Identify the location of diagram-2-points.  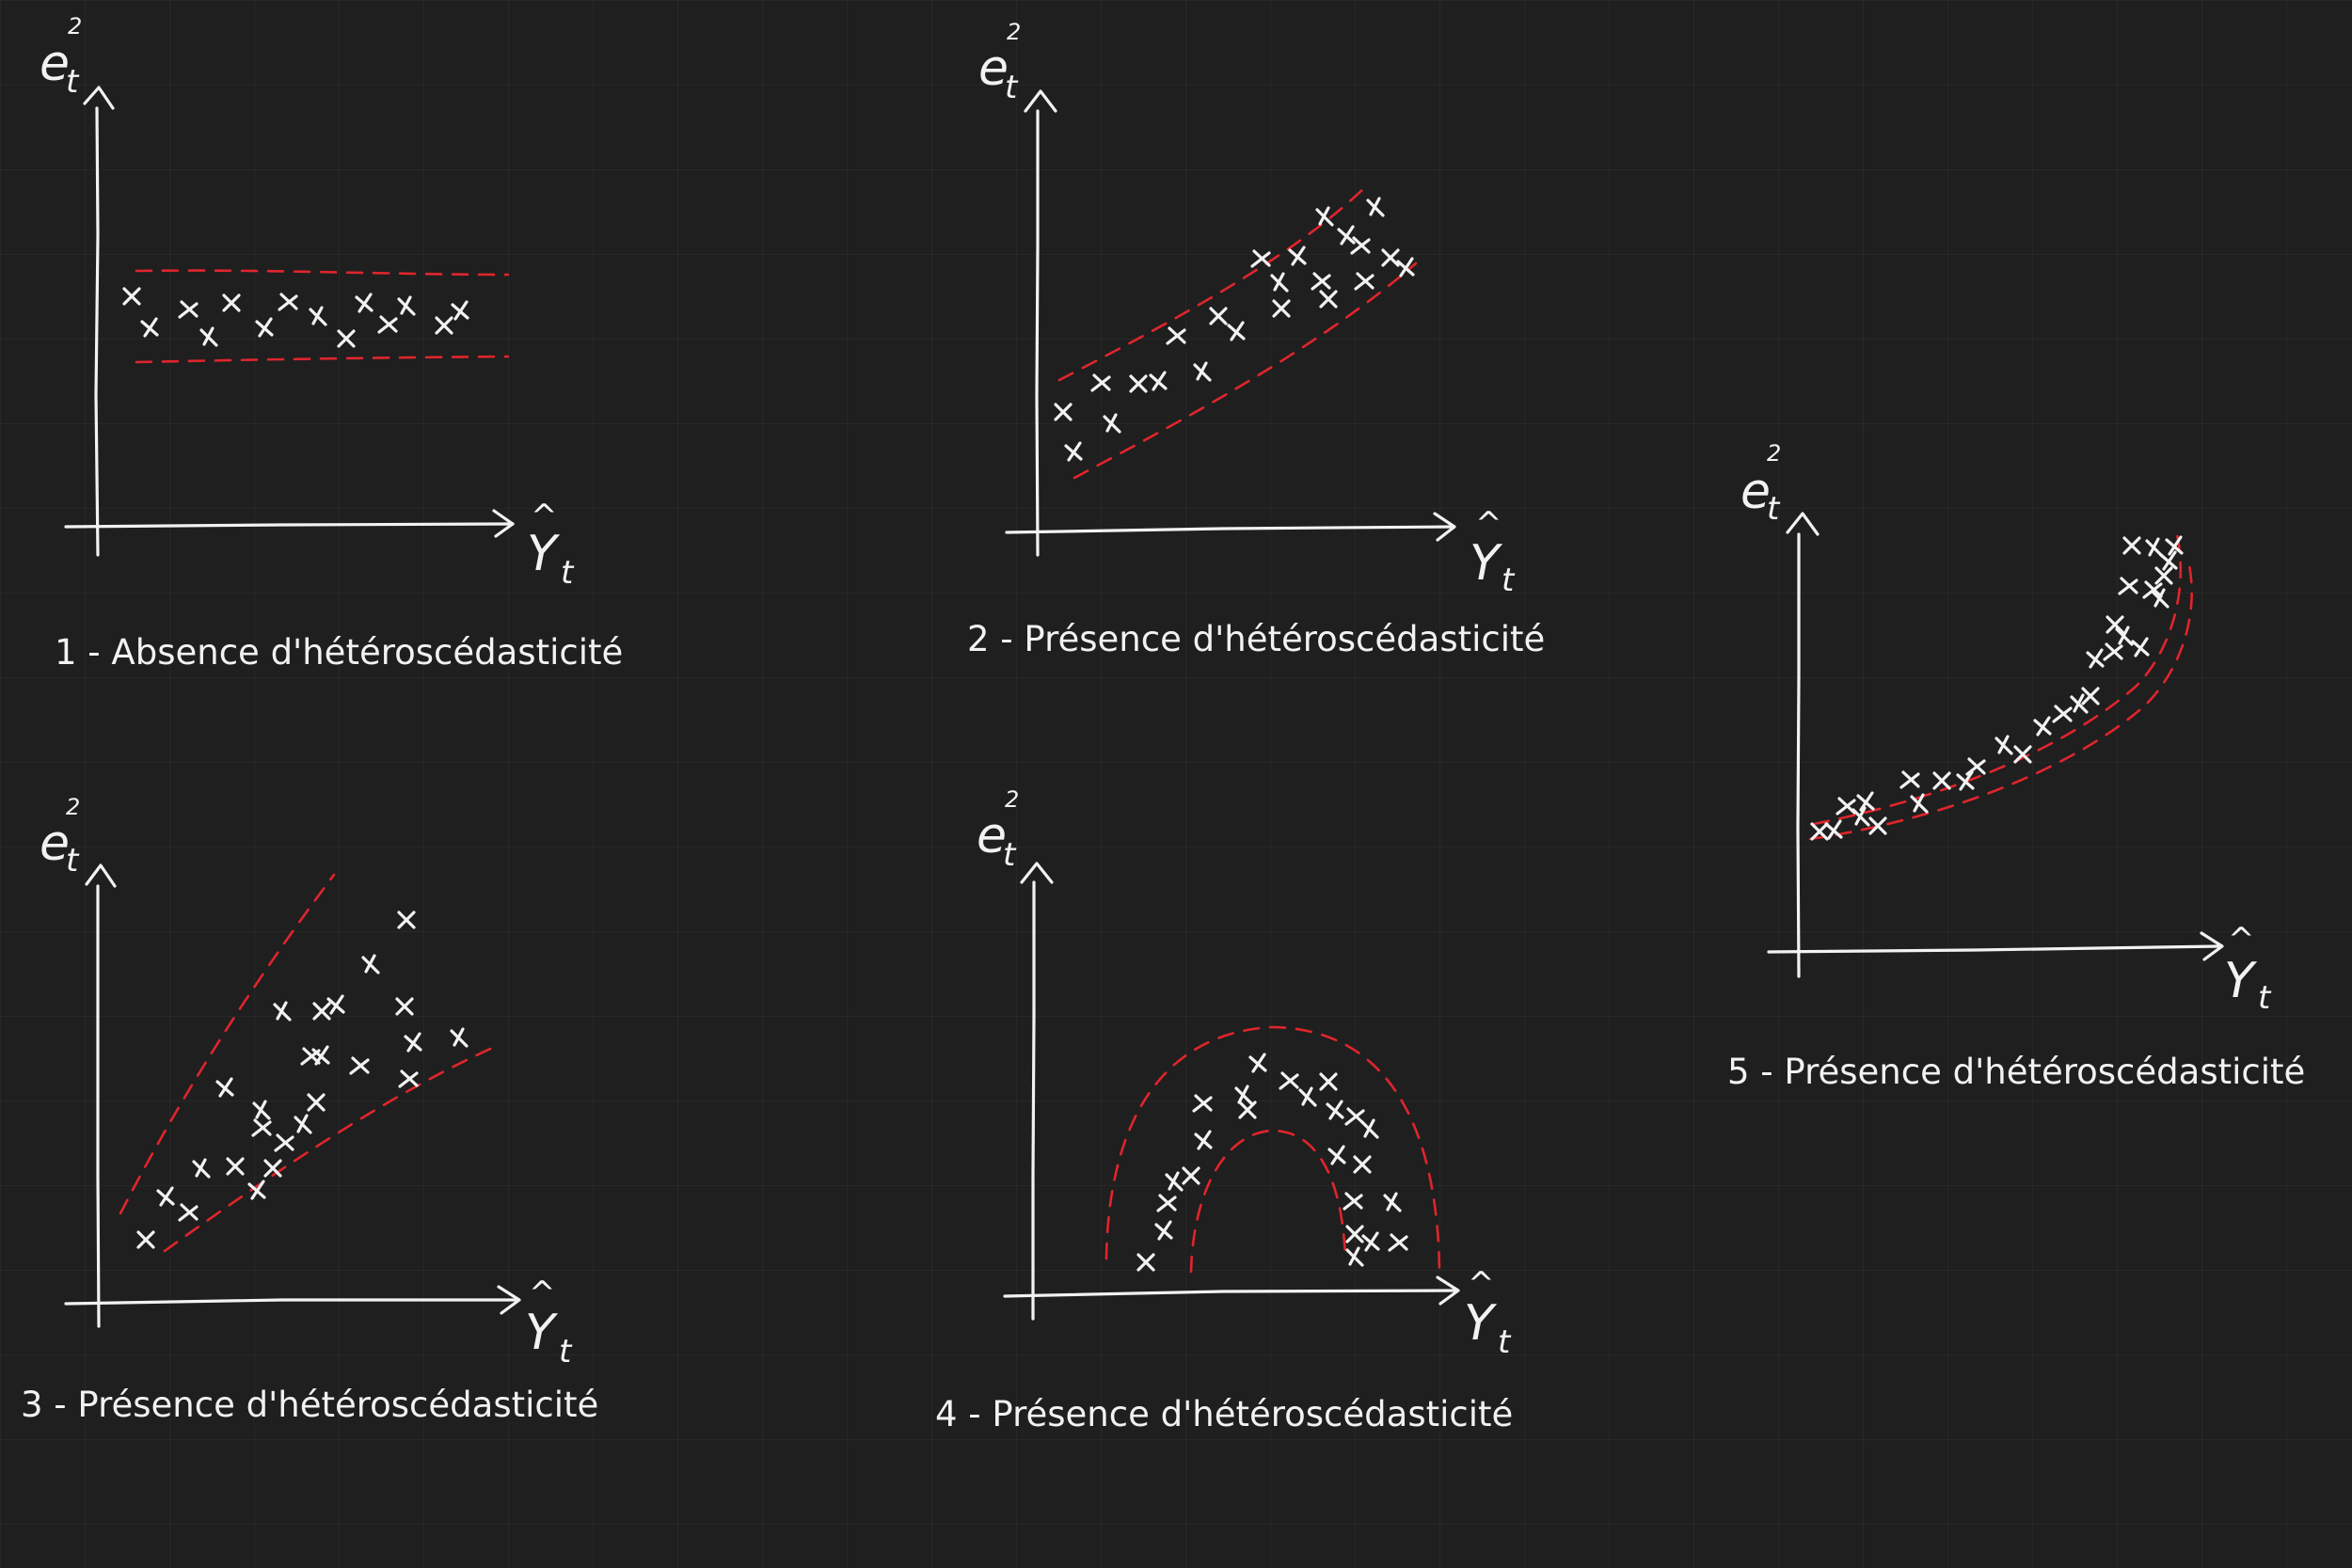
(1234, 329).